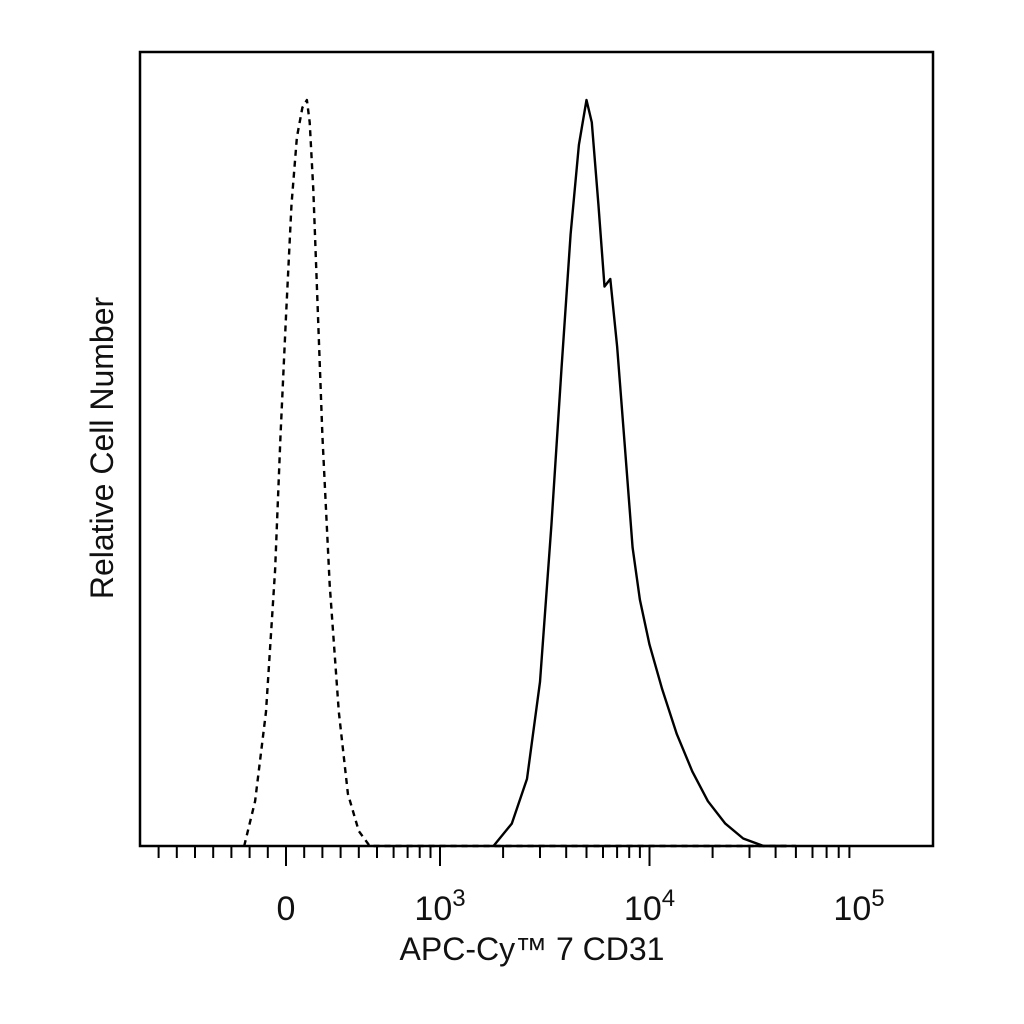  I want to click on x-tick-label: 10³, so click(439, 906).